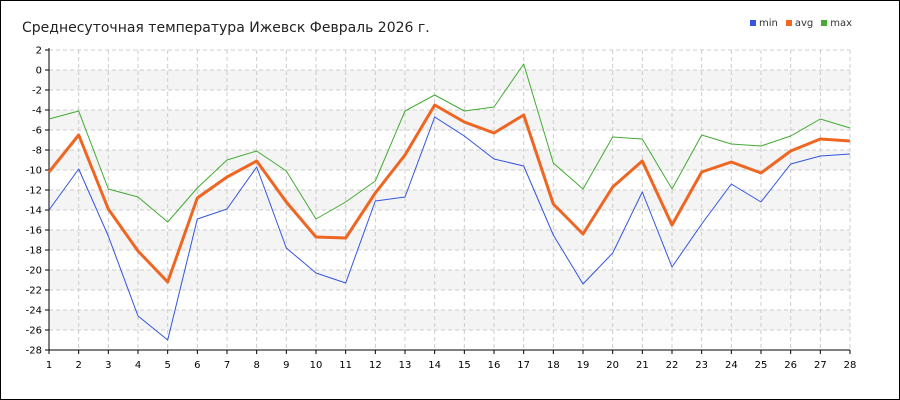 The image size is (900, 400). I want to click on x-tick-label: 14, so click(434, 365).